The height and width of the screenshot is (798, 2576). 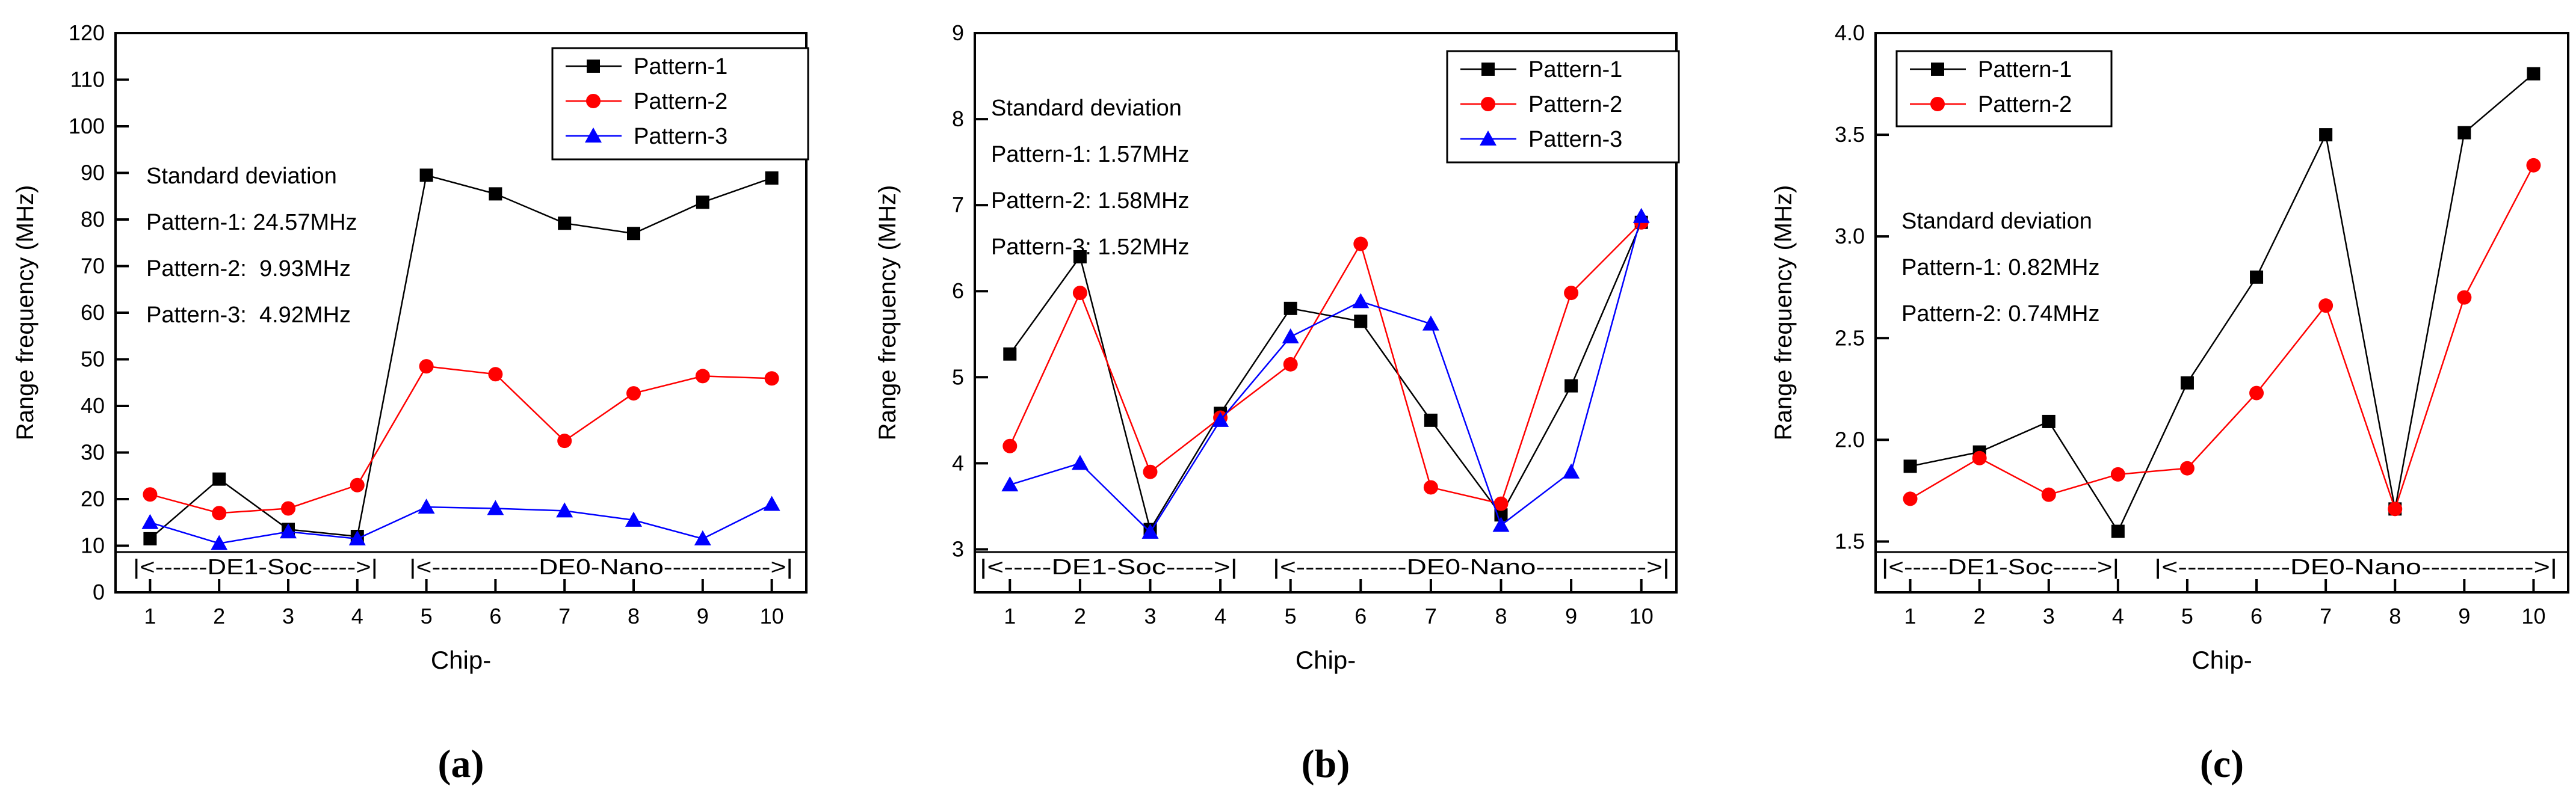 I want to click on annotation-text: Pattern-2: 0.74MHz, so click(x=2000, y=314).